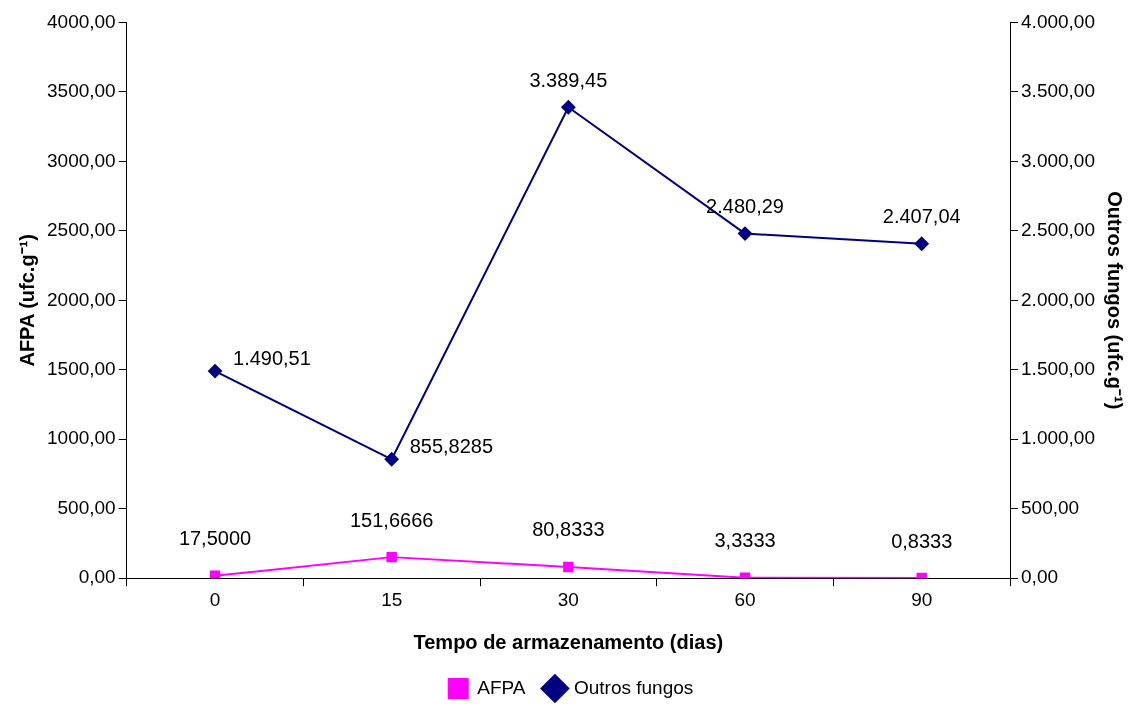 This screenshot has width=1144, height=717. What do you see at coordinates (81, 230) in the screenshot?
I see `y-tick-label: 2500,00` at bounding box center [81, 230].